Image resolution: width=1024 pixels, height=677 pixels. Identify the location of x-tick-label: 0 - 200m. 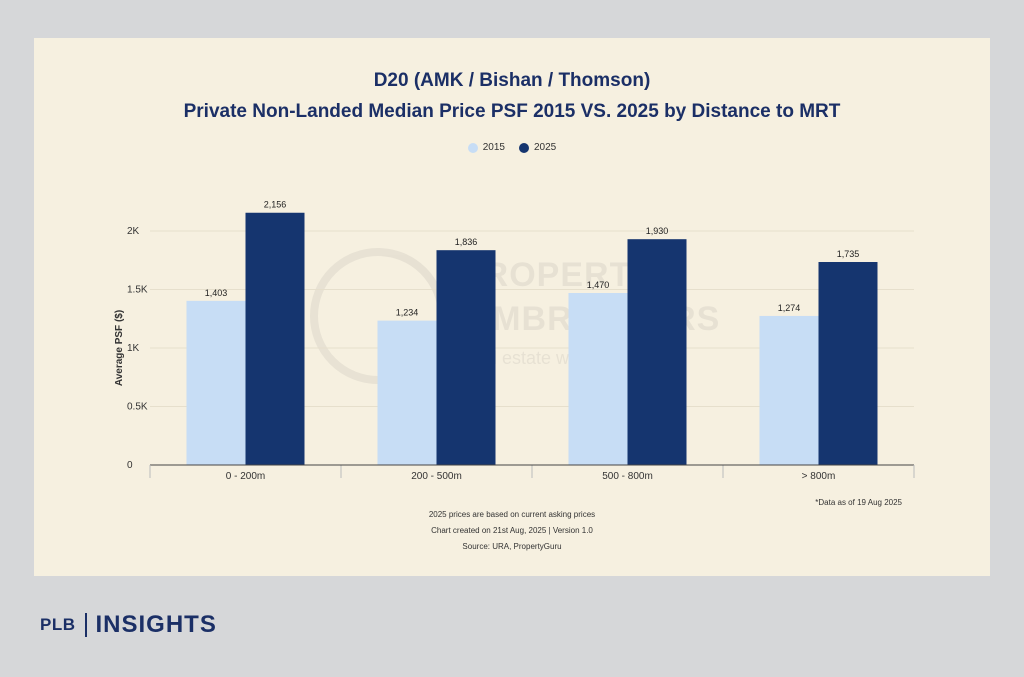
(245, 476).